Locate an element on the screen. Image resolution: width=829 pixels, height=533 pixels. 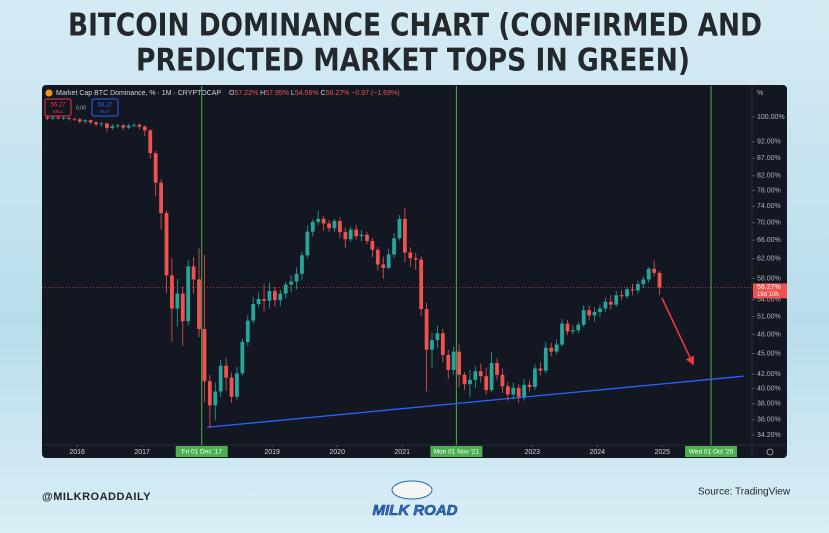
y-tick-label: 74.00% is located at coordinates (769, 206).